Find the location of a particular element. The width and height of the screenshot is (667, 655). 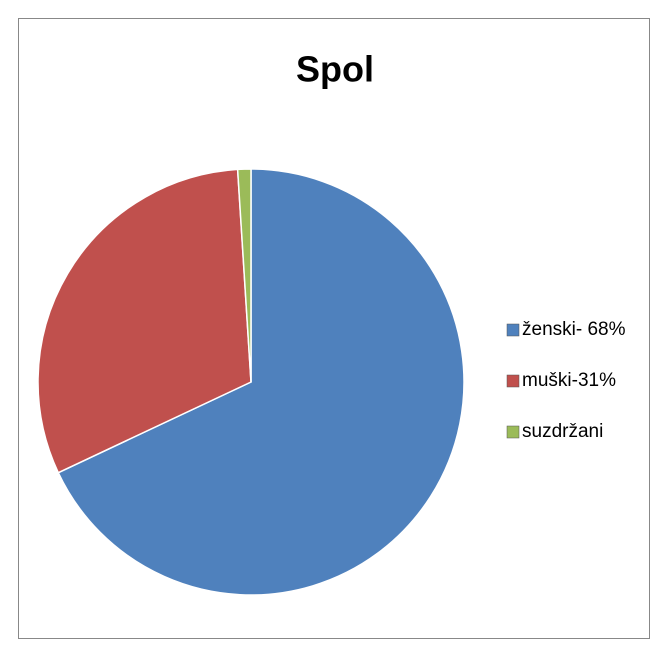

pie-slice is located at coordinates (244, 275).